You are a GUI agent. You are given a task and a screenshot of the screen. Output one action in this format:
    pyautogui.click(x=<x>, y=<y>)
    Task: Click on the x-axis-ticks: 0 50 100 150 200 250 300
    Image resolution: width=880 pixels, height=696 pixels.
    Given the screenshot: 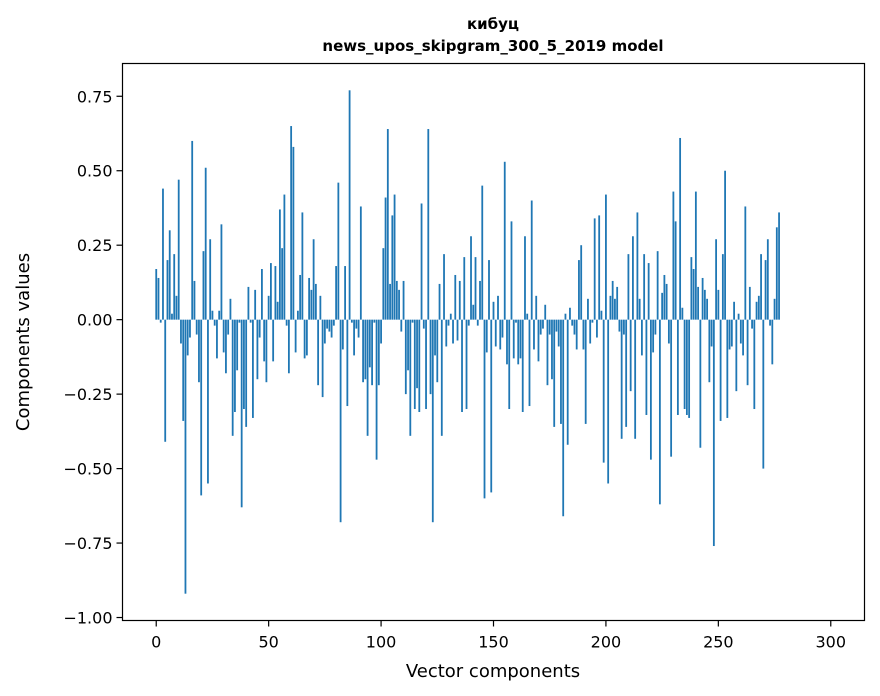 What is the action you would take?
    pyautogui.click(x=498, y=636)
    